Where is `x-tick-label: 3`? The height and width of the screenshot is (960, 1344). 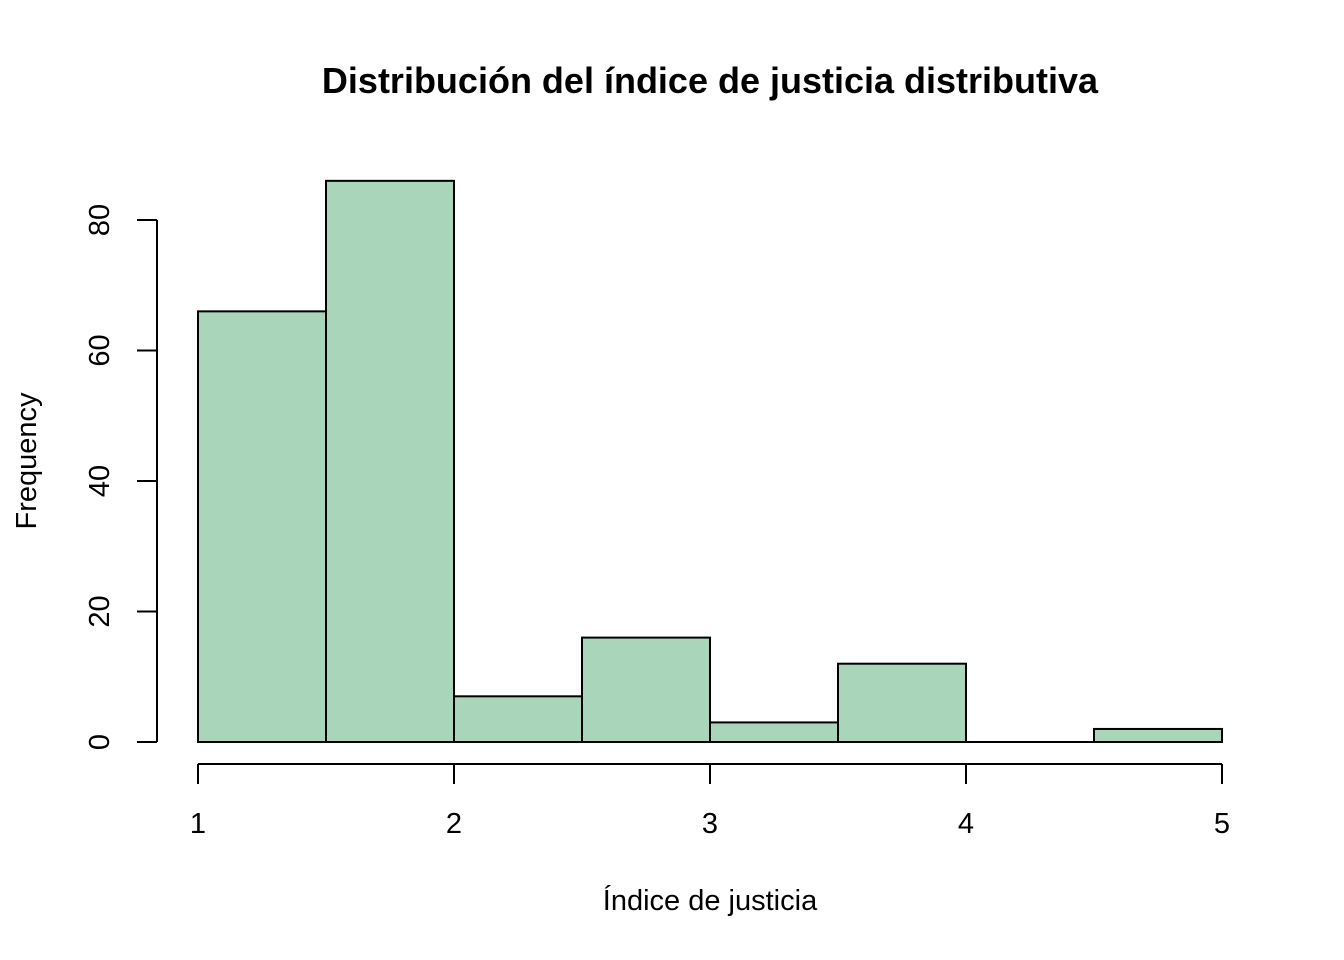 x-tick-label: 3 is located at coordinates (710, 824).